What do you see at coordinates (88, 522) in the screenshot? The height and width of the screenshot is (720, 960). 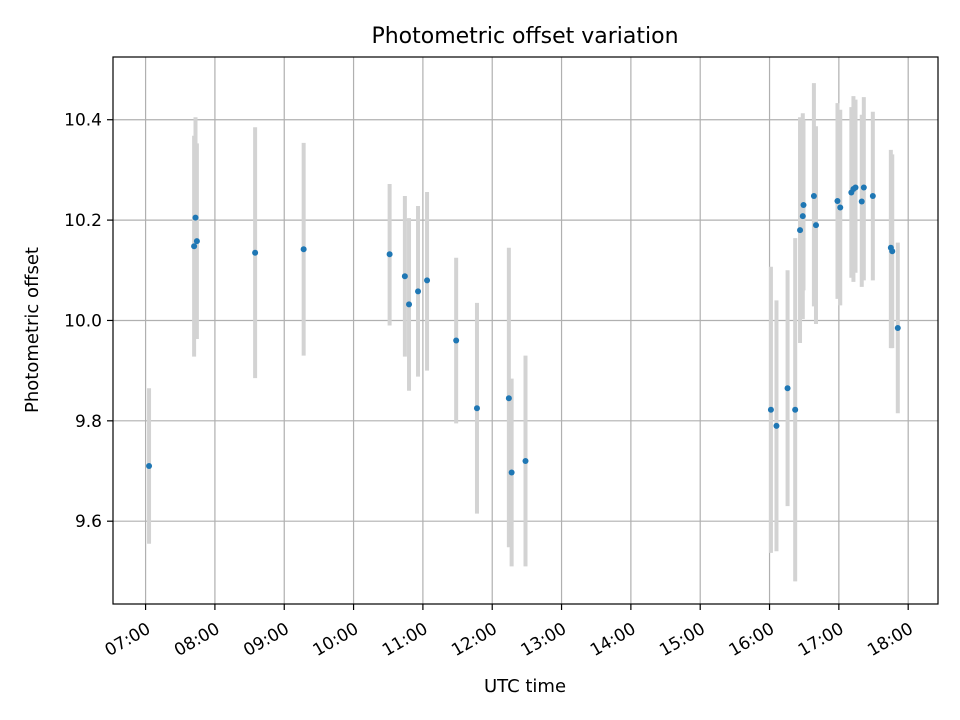 I see `y-tick-label: 9.6` at bounding box center [88, 522].